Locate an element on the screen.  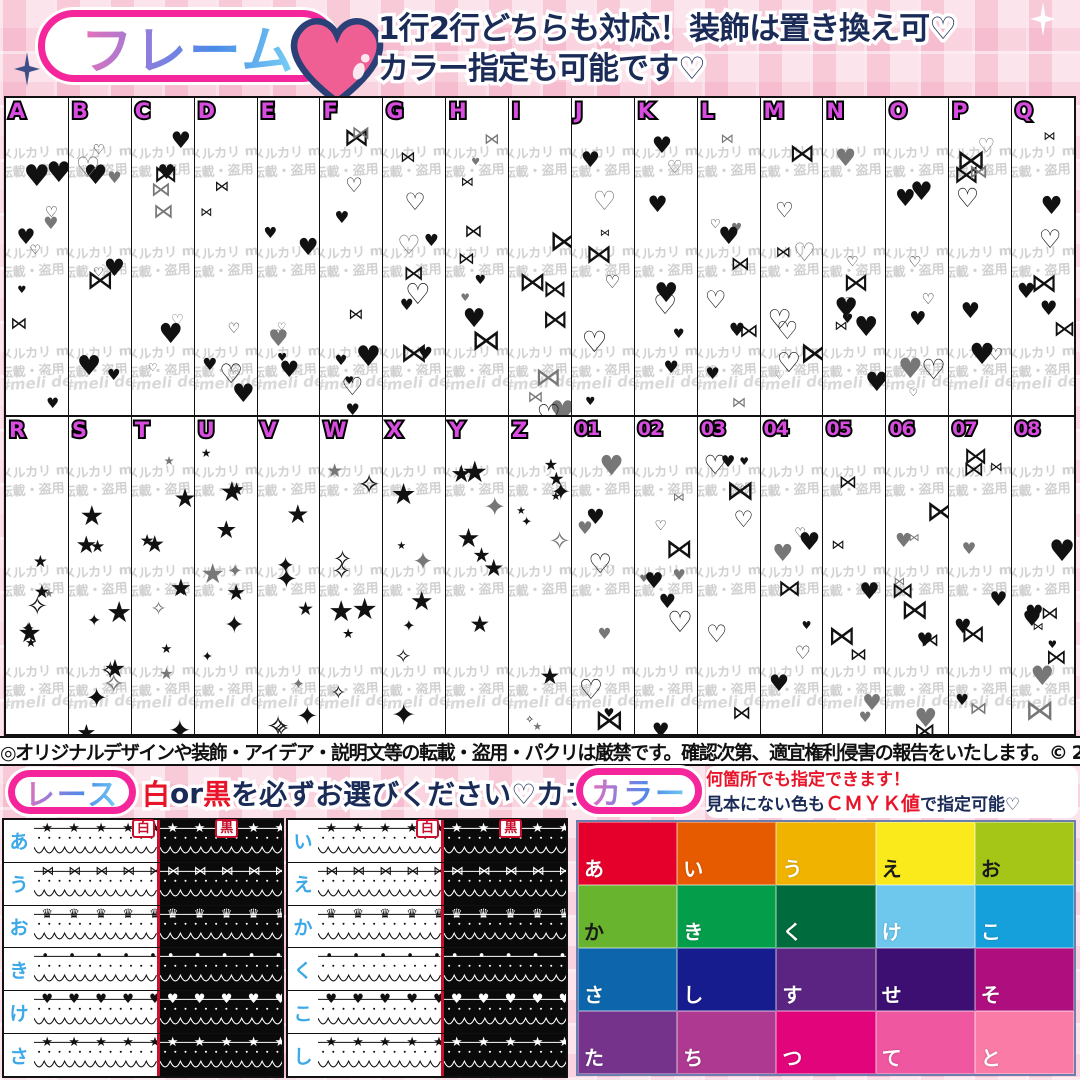
color-swatch-け: け is located at coordinates (925, 916).